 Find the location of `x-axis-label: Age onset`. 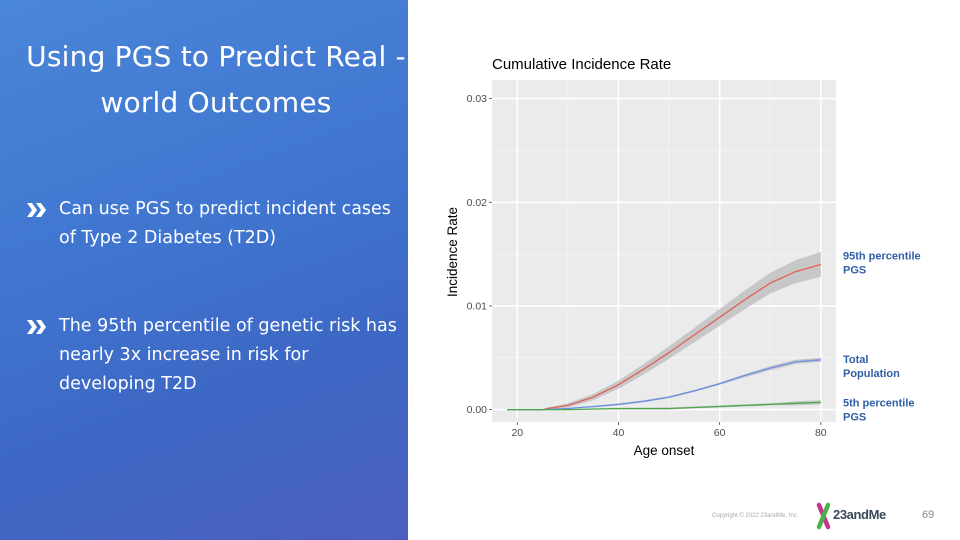

x-axis-label: Age onset is located at coordinates (664, 450).